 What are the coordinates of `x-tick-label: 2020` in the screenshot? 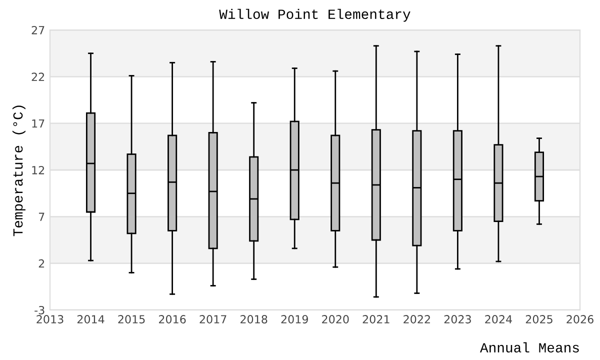 It's located at (335, 319).